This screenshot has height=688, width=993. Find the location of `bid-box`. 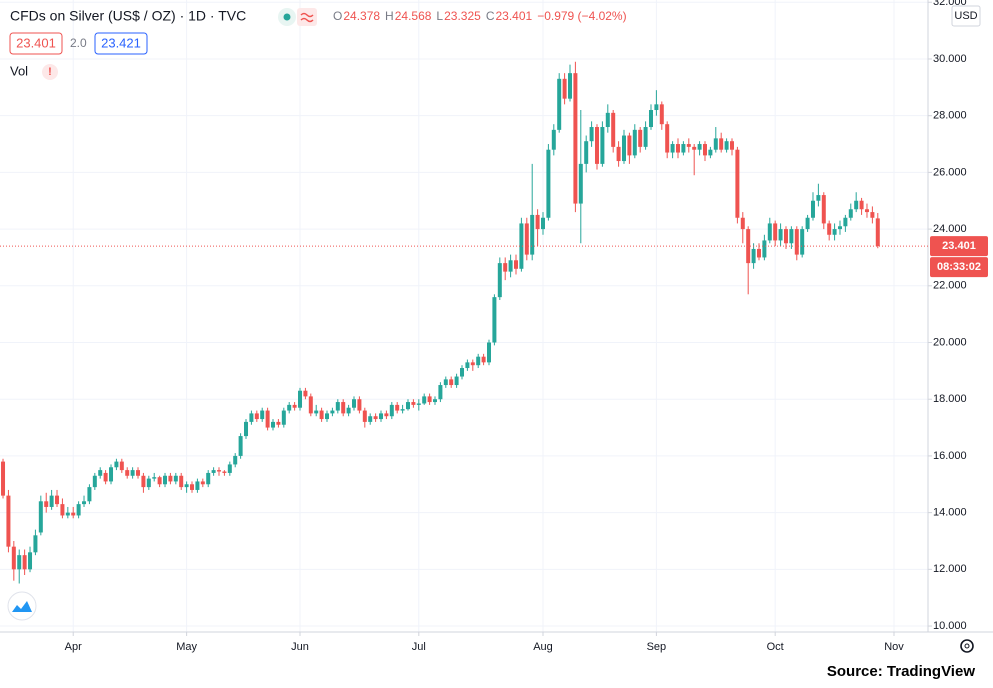

bid-box is located at coordinates (36, 43).